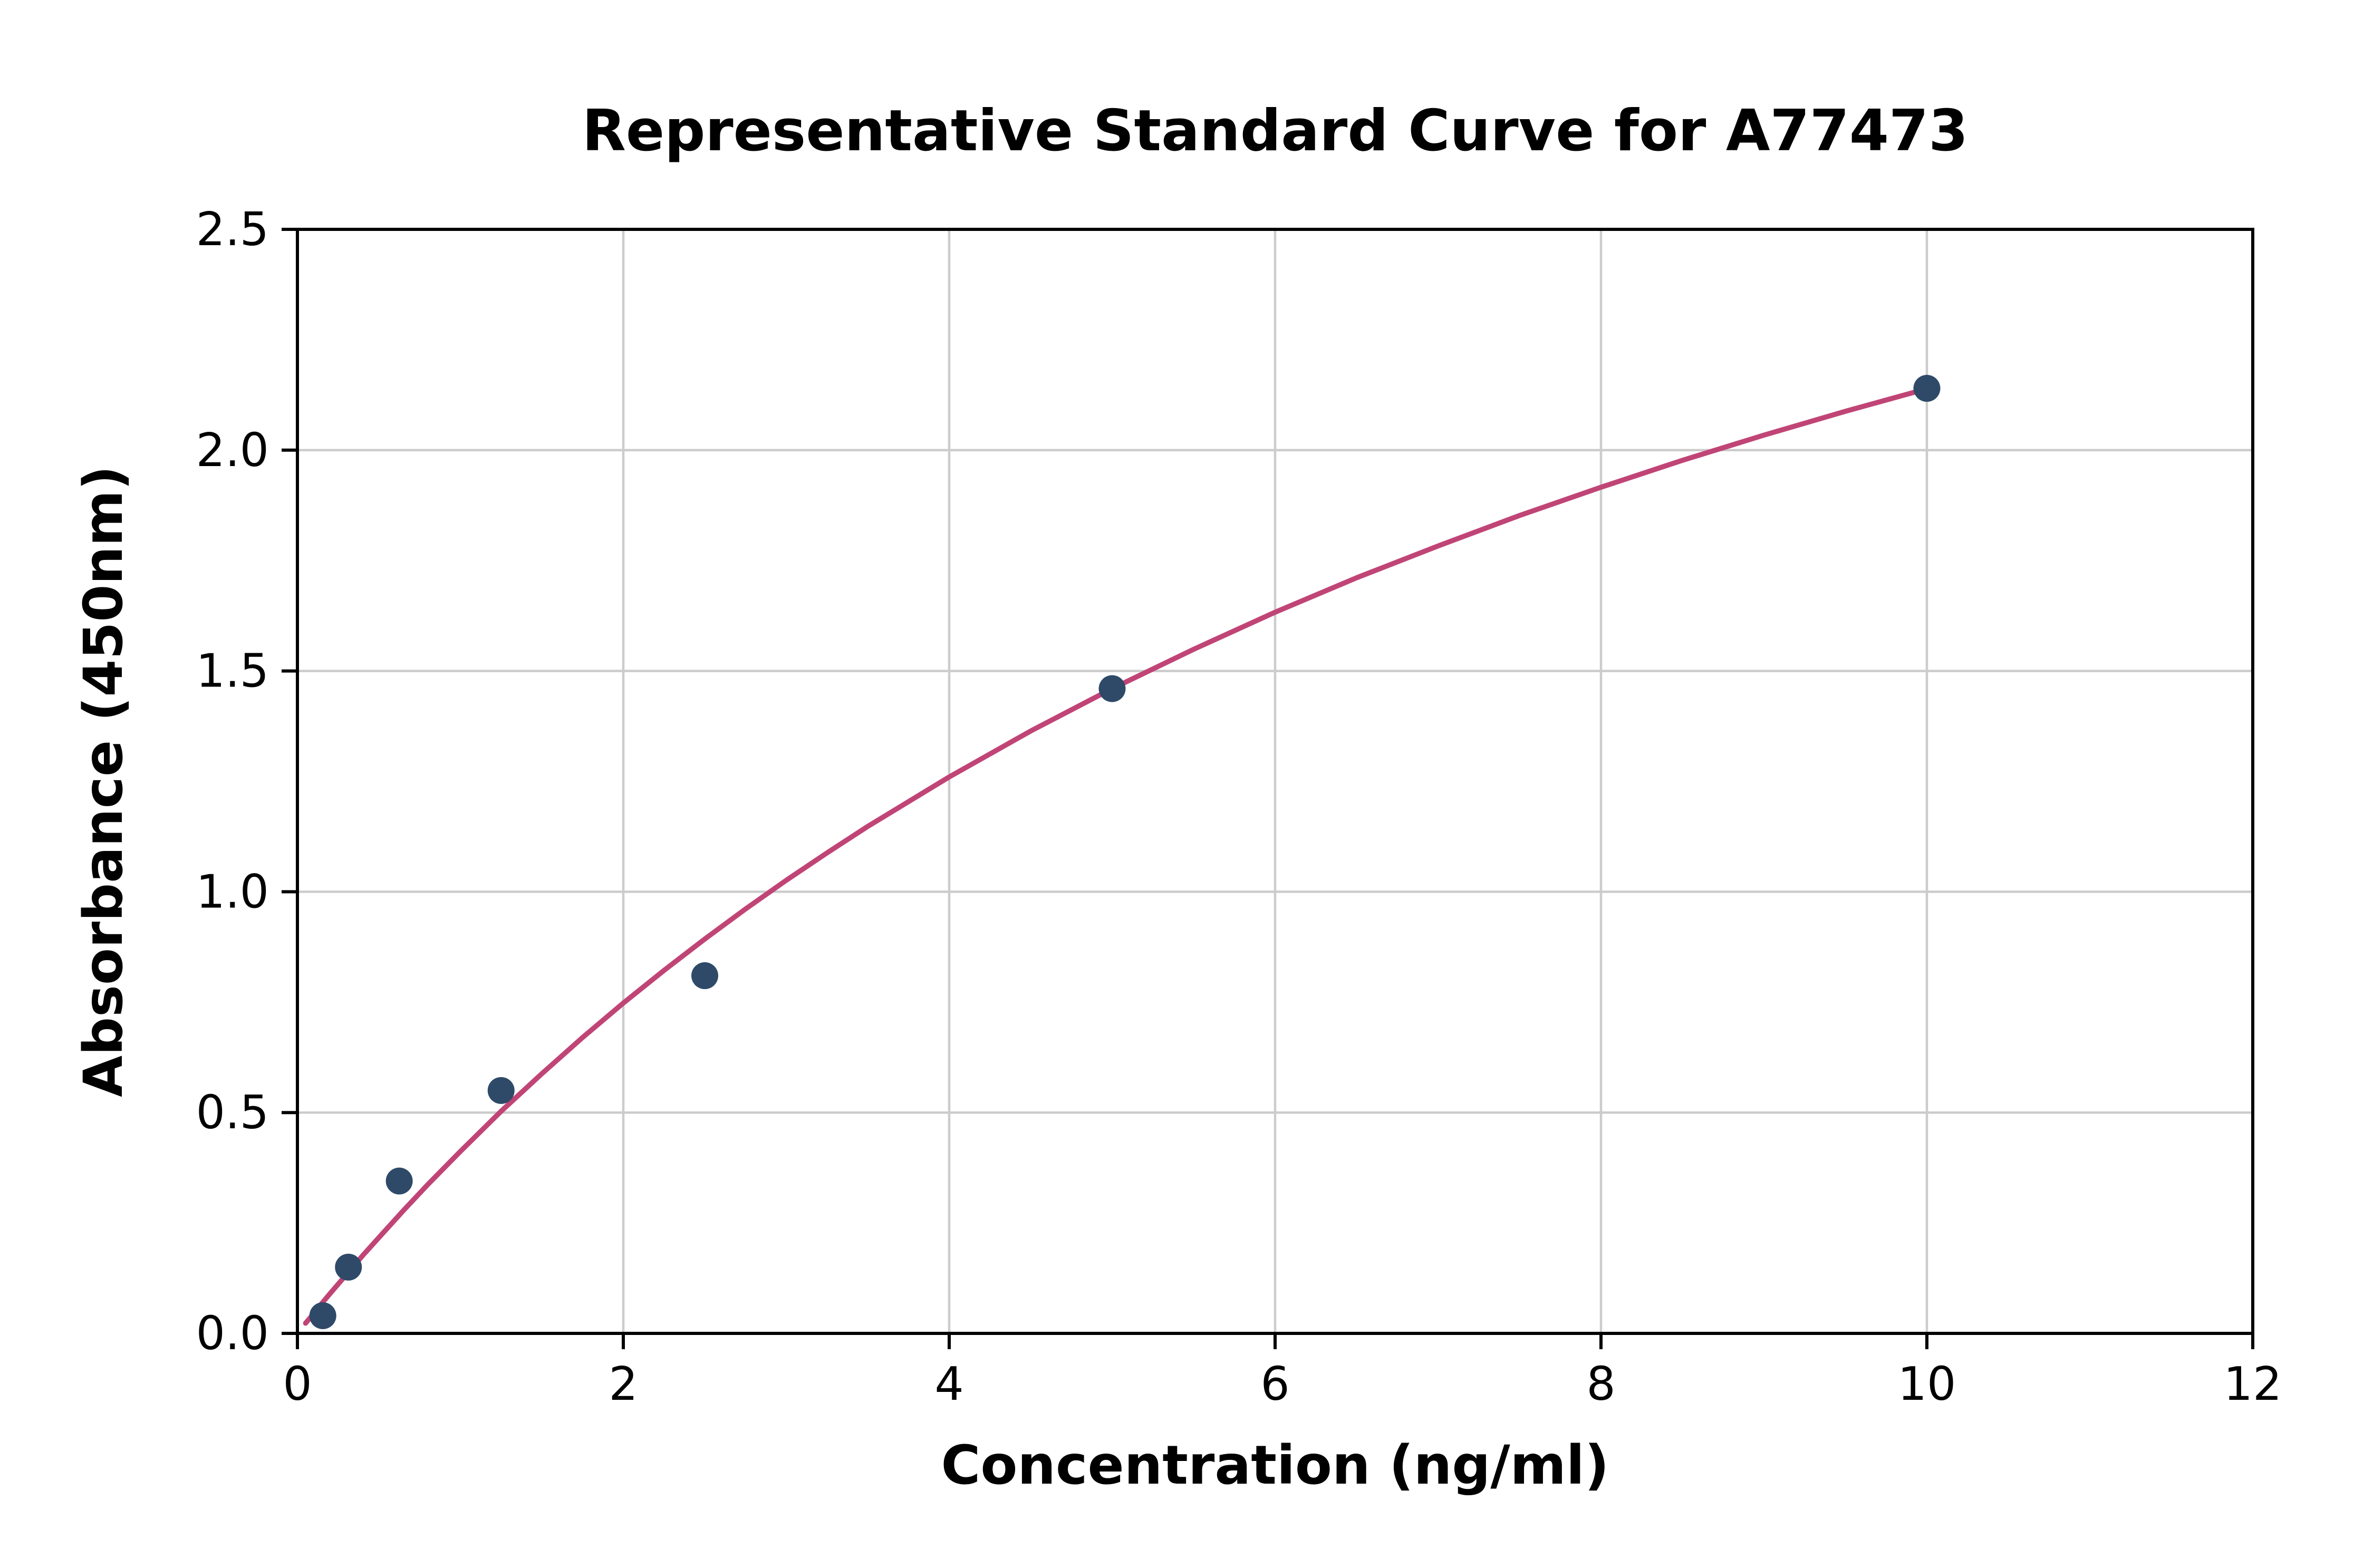  Describe the element at coordinates (232, 229) in the screenshot. I see `y-tick-label: 2.5` at that location.